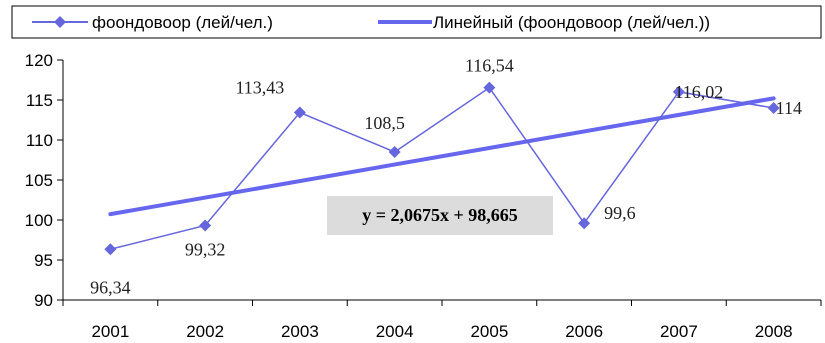  I want to click on x-tick-label: 2003, so click(300, 331).